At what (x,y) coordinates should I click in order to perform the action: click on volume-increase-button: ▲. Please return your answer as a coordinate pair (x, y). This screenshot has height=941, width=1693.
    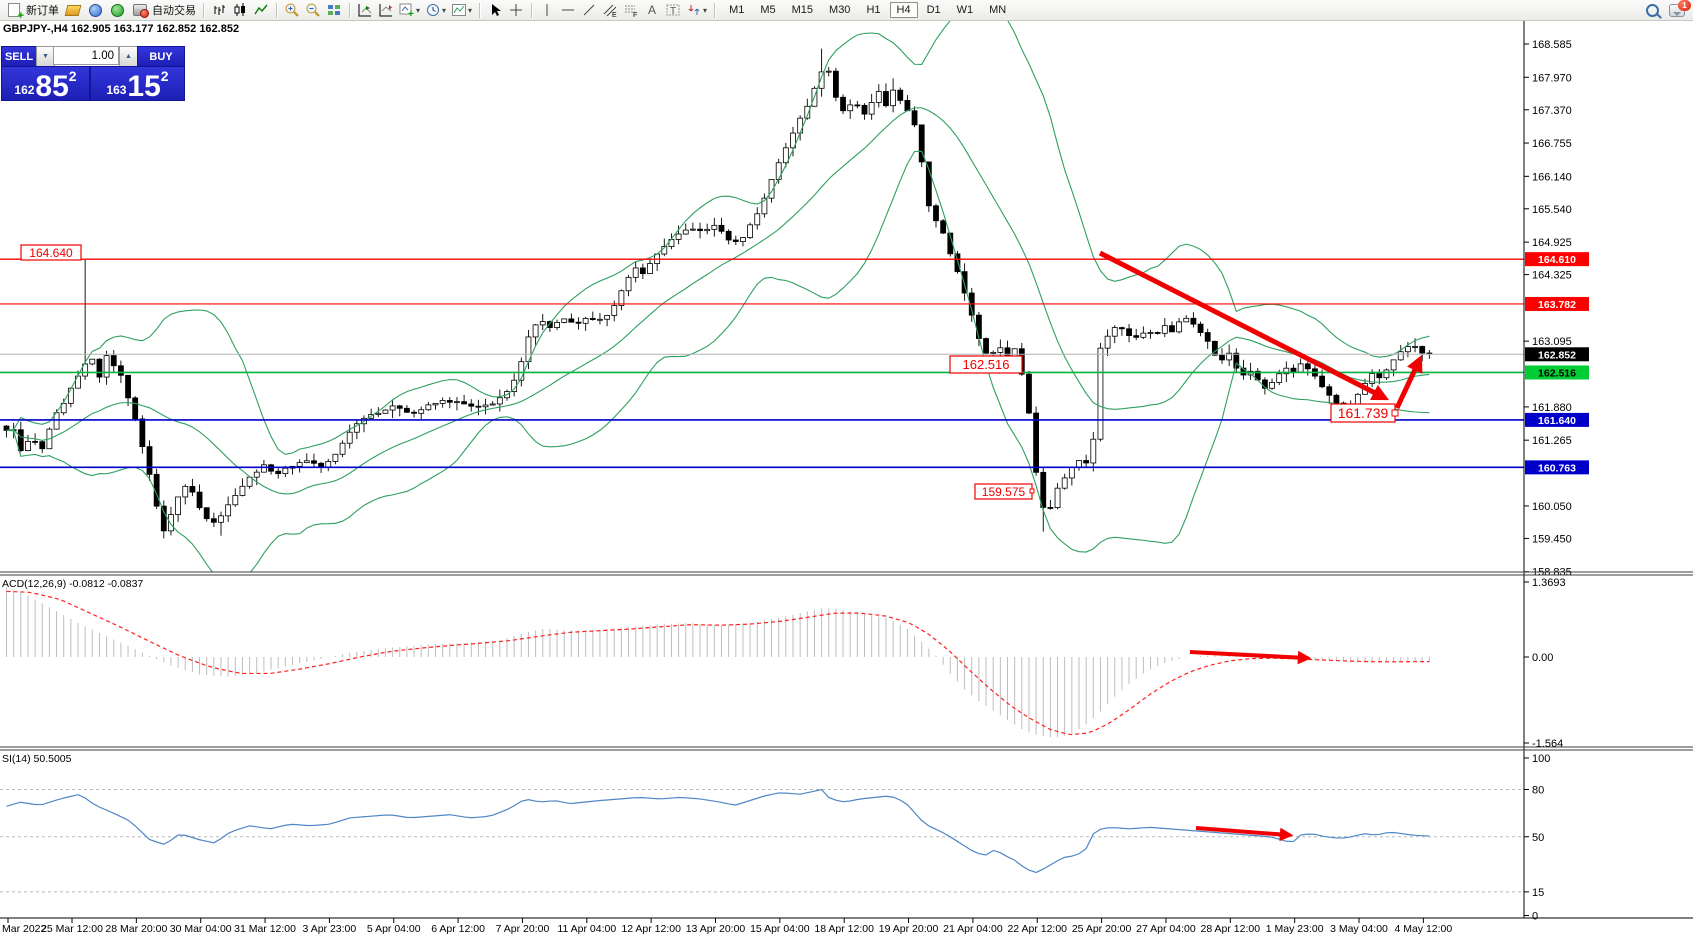
    Looking at the image, I should click on (128, 56).